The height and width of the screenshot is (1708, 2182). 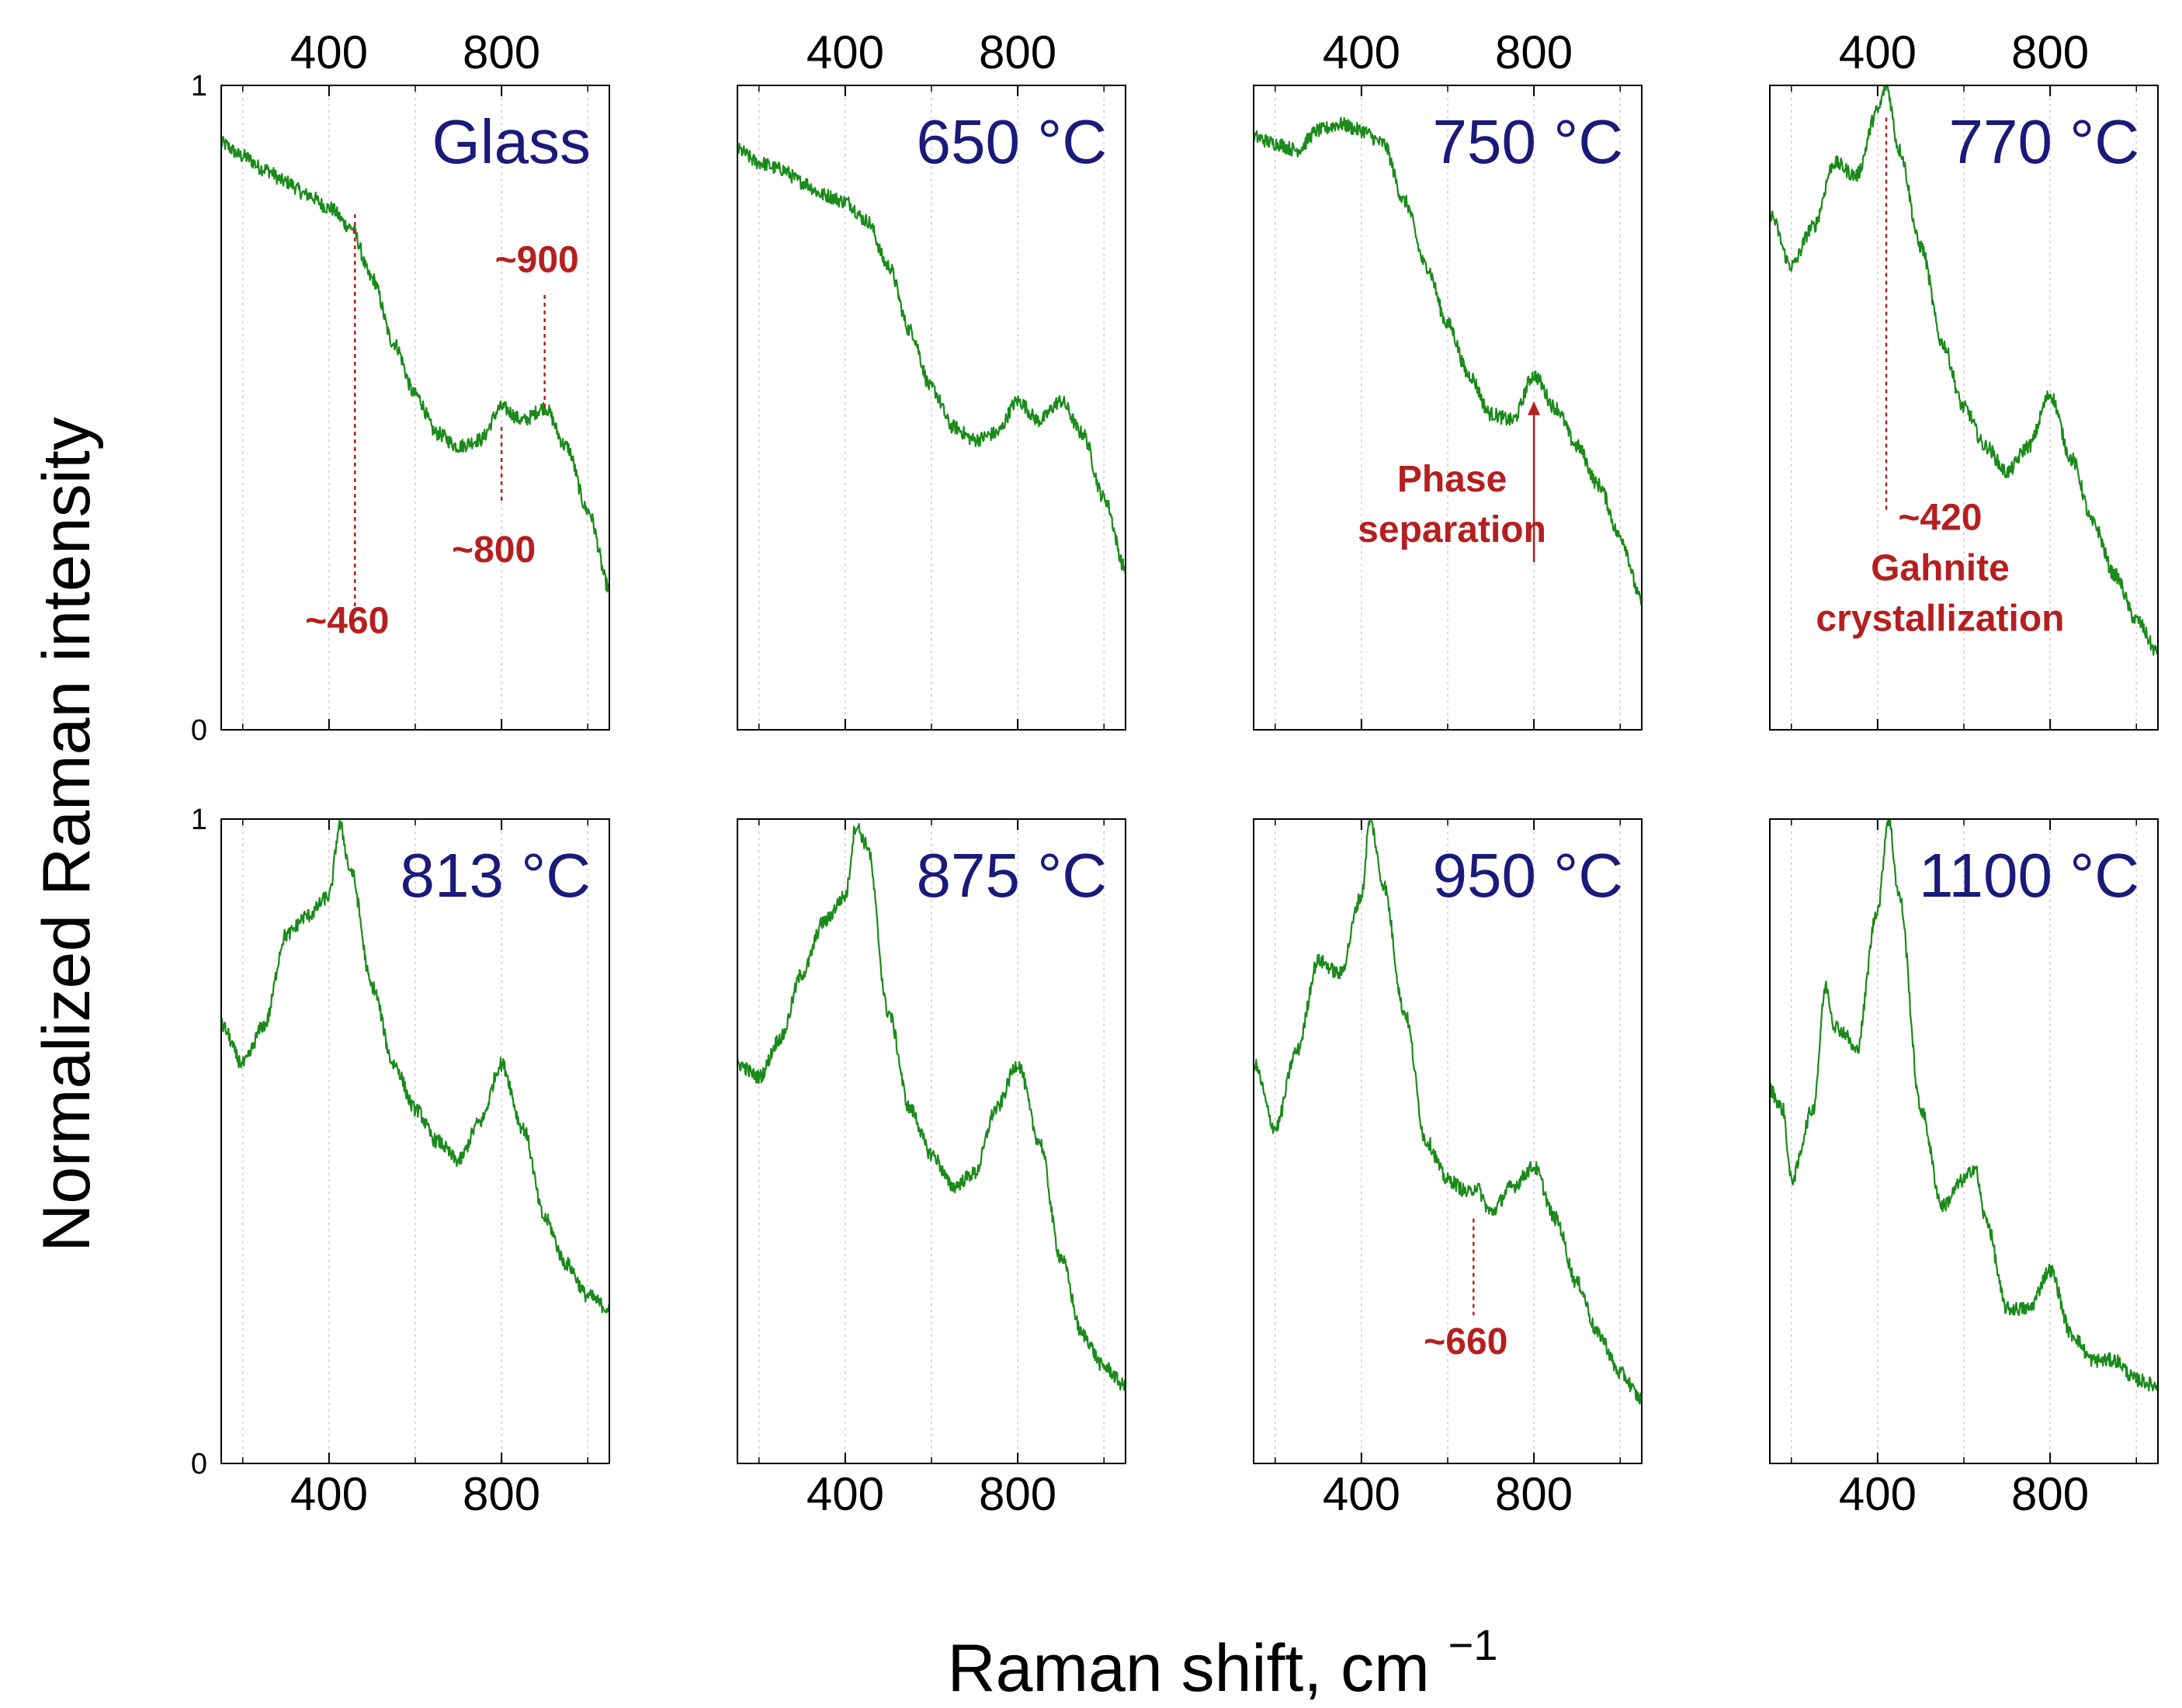 I want to click on x-axis-label-superscript: −1, so click(x=1473, y=1645).